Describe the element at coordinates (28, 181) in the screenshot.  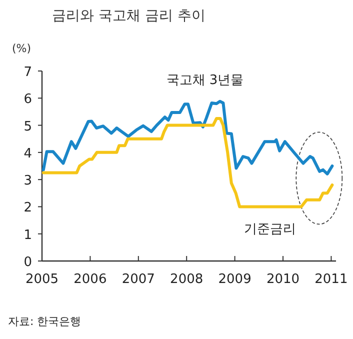
I see `y-tick-label: 3` at that location.